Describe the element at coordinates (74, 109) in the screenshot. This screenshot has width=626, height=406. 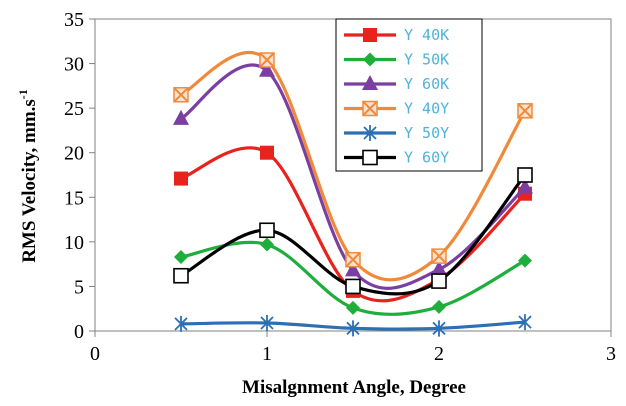
I see `y-tick-label: 25` at that location.